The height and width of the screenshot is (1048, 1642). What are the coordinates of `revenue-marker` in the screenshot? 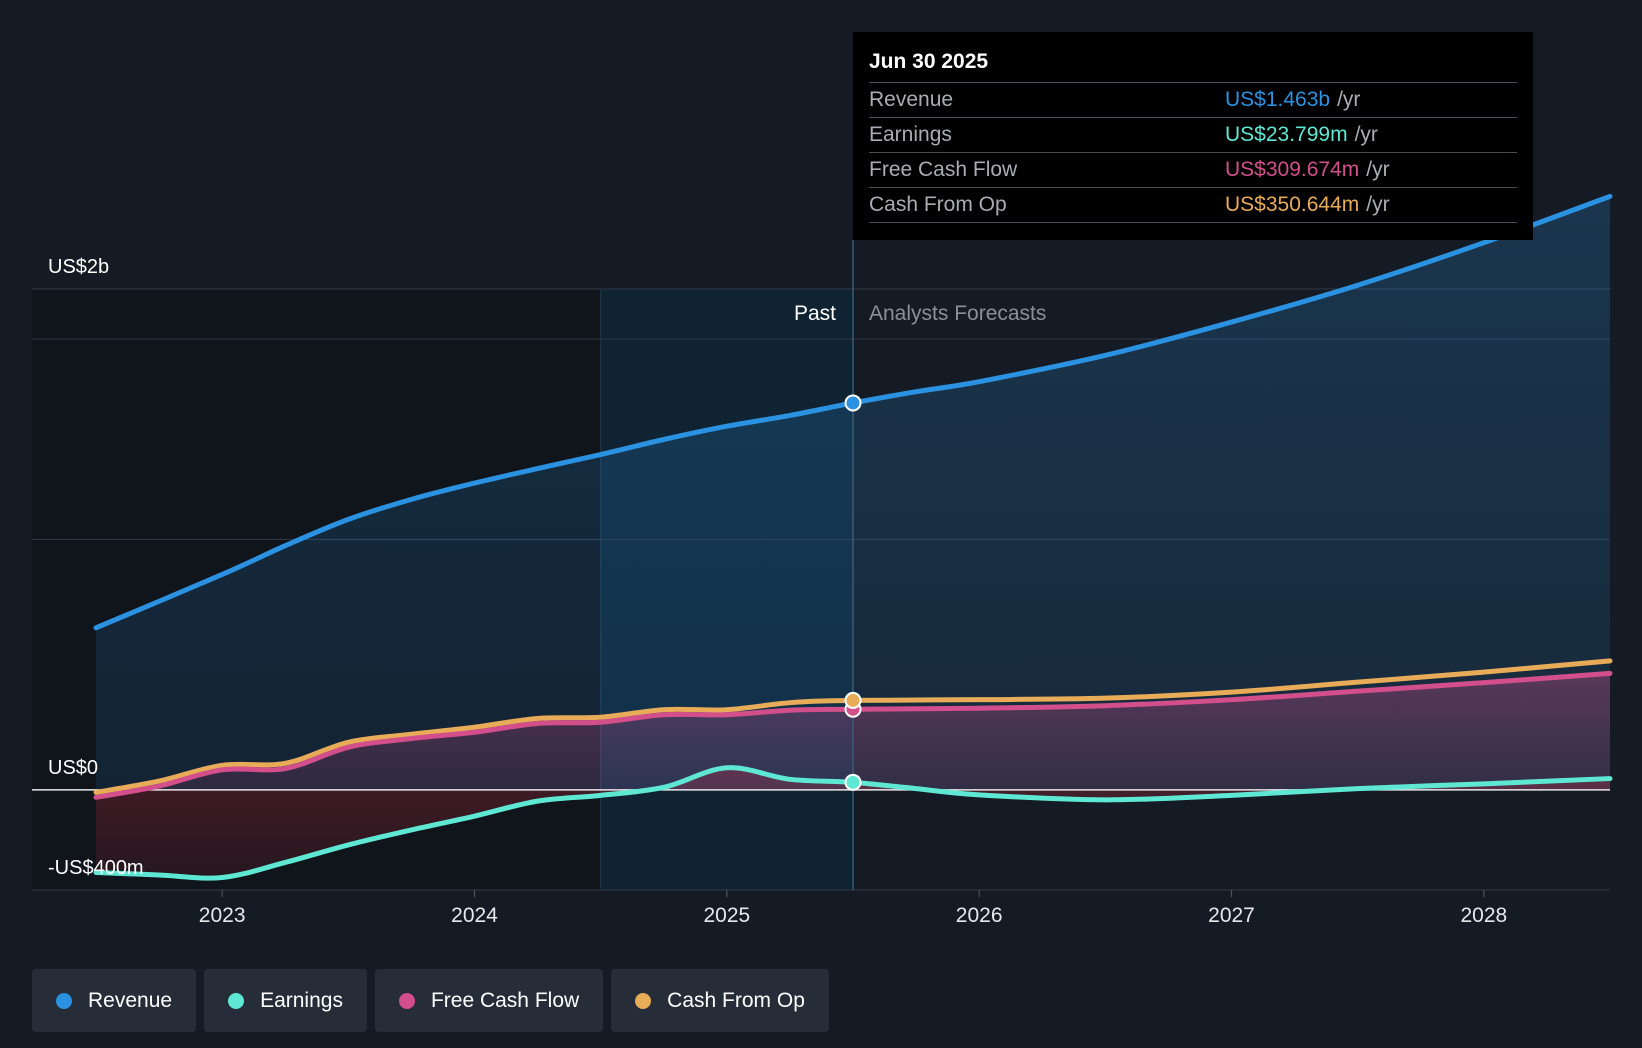 It's located at (853, 403).